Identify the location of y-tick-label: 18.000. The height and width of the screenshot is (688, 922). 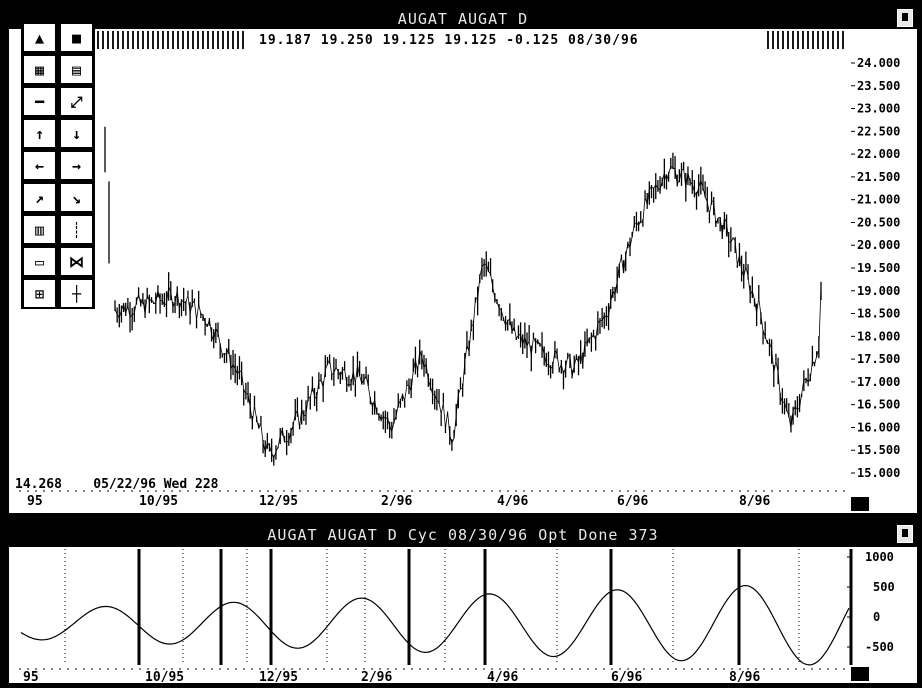
(878, 336).